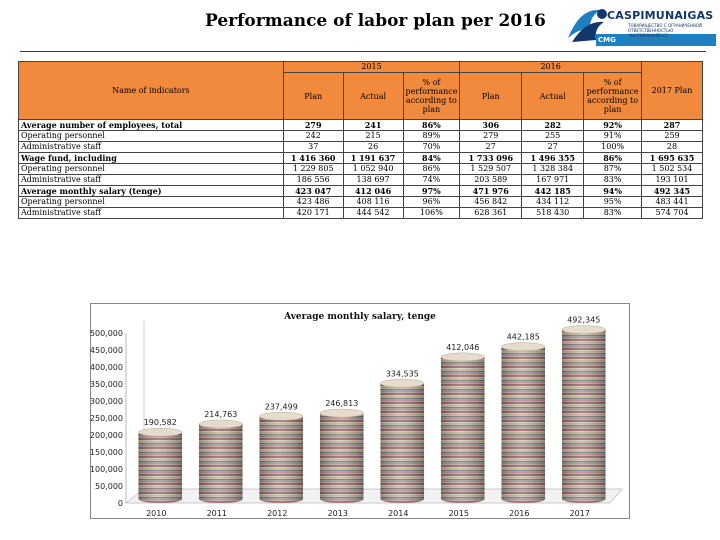 This screenshot has width=720, height=540. Describe the element at coordinates (612, 169) in the screenshot. I see `value-cell: 87%` at that location.